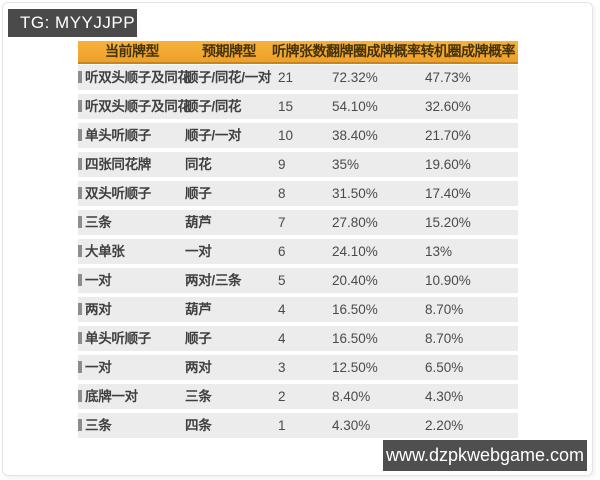 This screenshot has width=600, height=480. I want to click on cell-outs-count: 5, so click(282, 280).